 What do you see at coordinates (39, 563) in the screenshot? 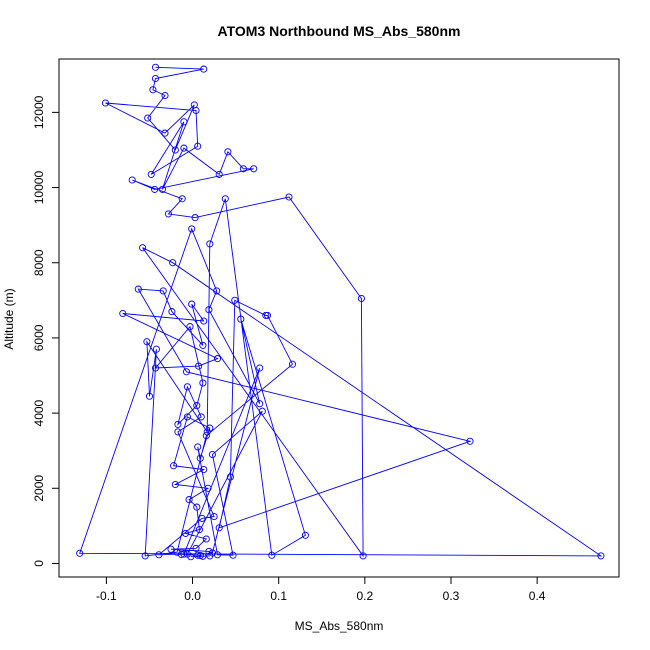
I see `y-tick-label: 0` at bounding box center [39, 563].